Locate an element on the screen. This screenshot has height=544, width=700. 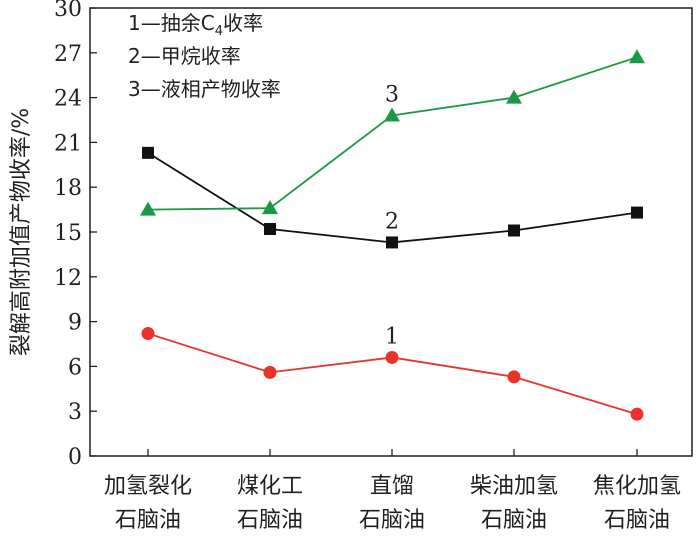
y-tick-label: 3 is located at coordinates (75, 412).